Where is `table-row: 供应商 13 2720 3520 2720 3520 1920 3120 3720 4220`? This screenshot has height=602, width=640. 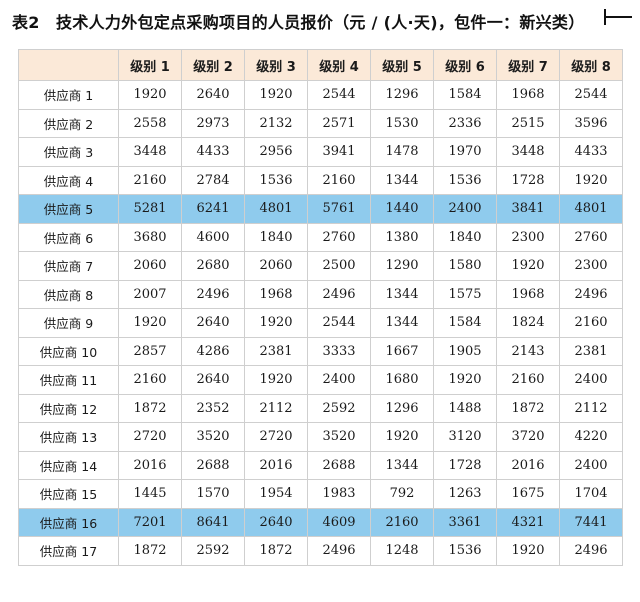 table-row: 供应商 13 2720 3520 2720 3520 1920 3120 3720 4220 is located at coordinates (320, 437).